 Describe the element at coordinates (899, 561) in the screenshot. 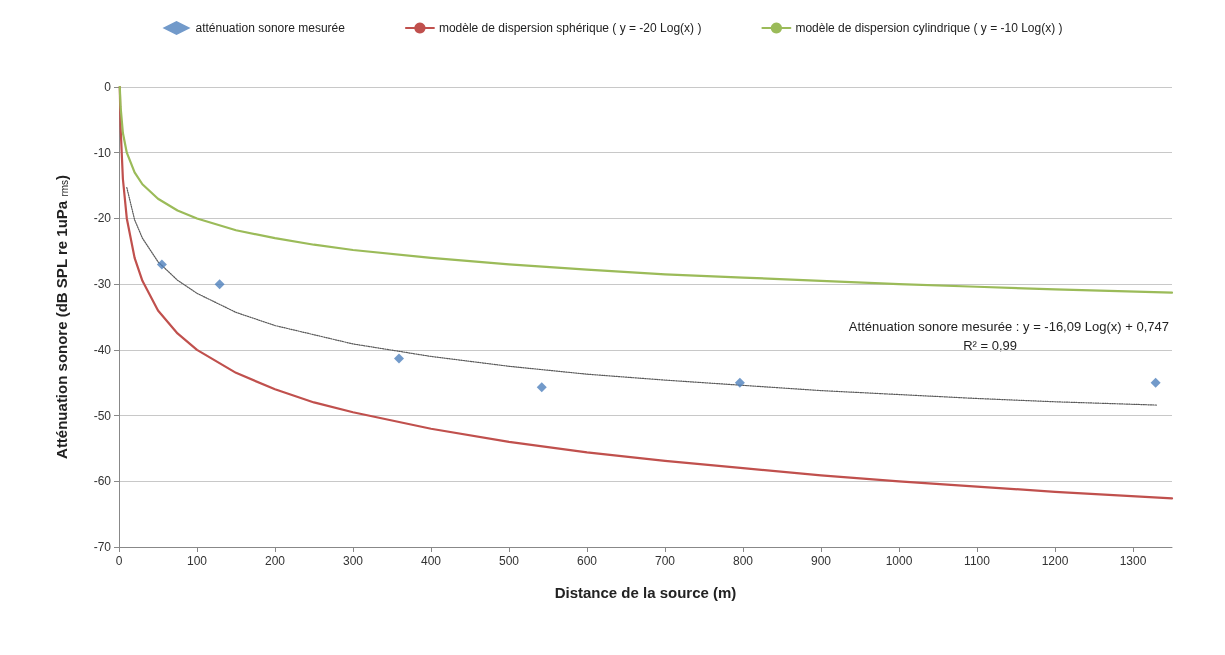

I see `x-tick-label: 1000` at that location.